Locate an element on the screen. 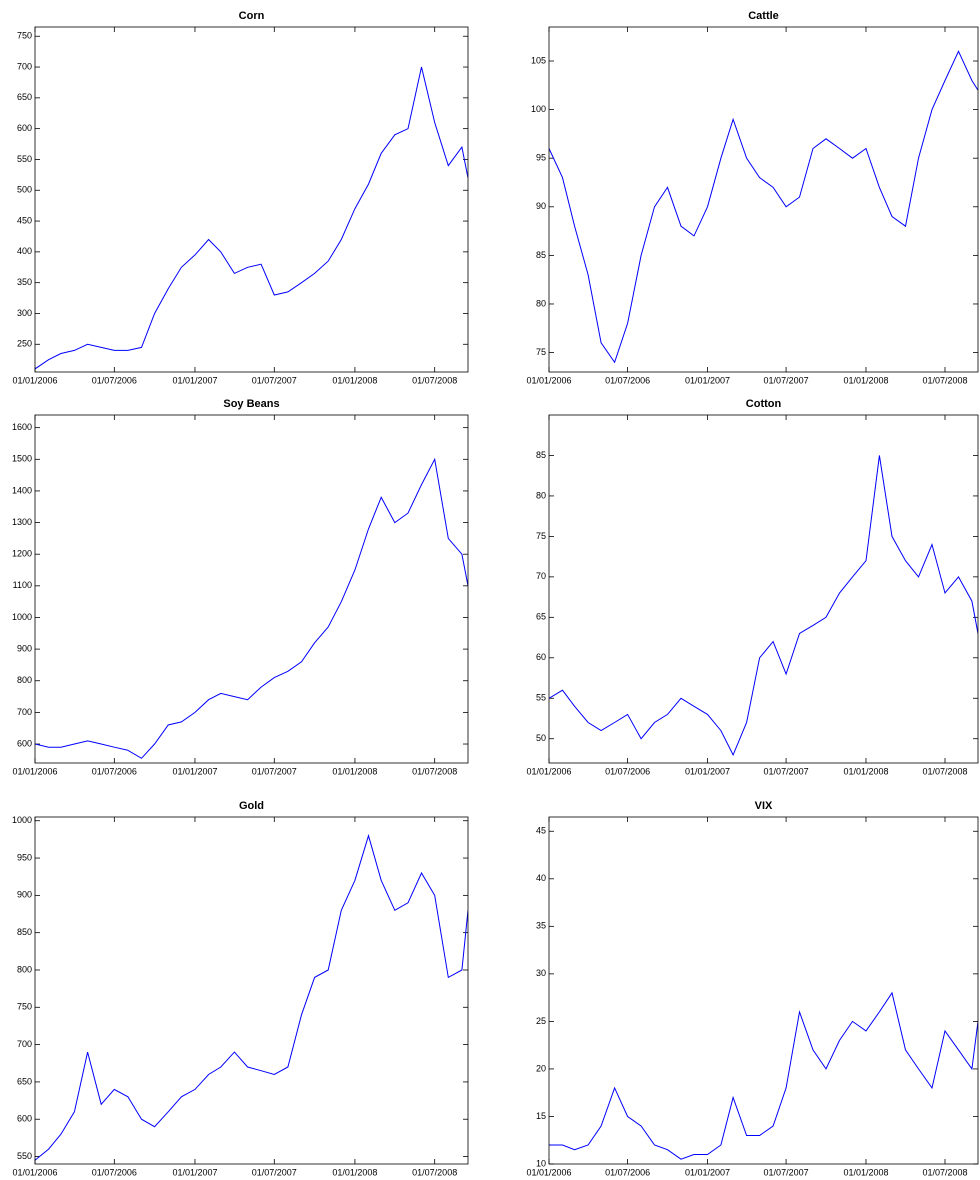 This screenshot has width=980, height=1180. y-tick-label: 50 is located at coordinates (541, 738).